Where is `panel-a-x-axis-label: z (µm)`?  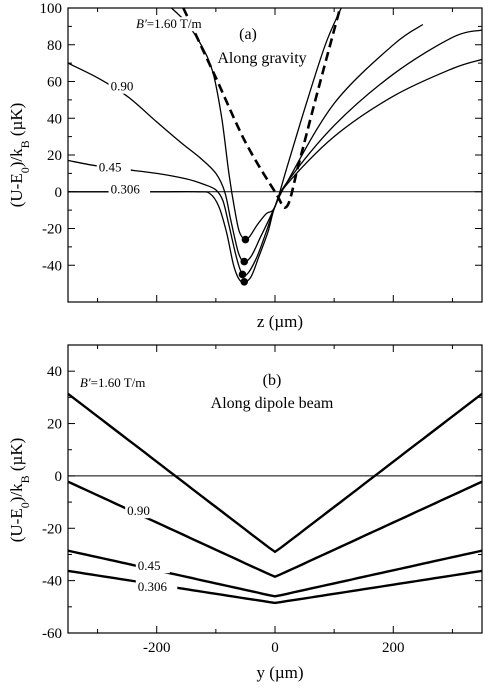 panel-a-x-axis-label: z (µm) is located at coordinates (280, 321).